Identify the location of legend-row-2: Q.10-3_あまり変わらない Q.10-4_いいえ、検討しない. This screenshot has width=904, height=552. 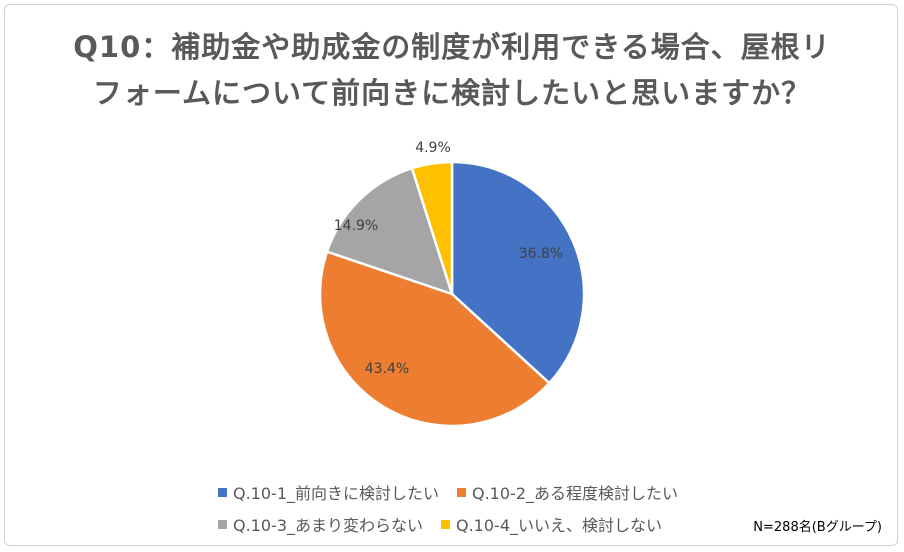
(449, 524).